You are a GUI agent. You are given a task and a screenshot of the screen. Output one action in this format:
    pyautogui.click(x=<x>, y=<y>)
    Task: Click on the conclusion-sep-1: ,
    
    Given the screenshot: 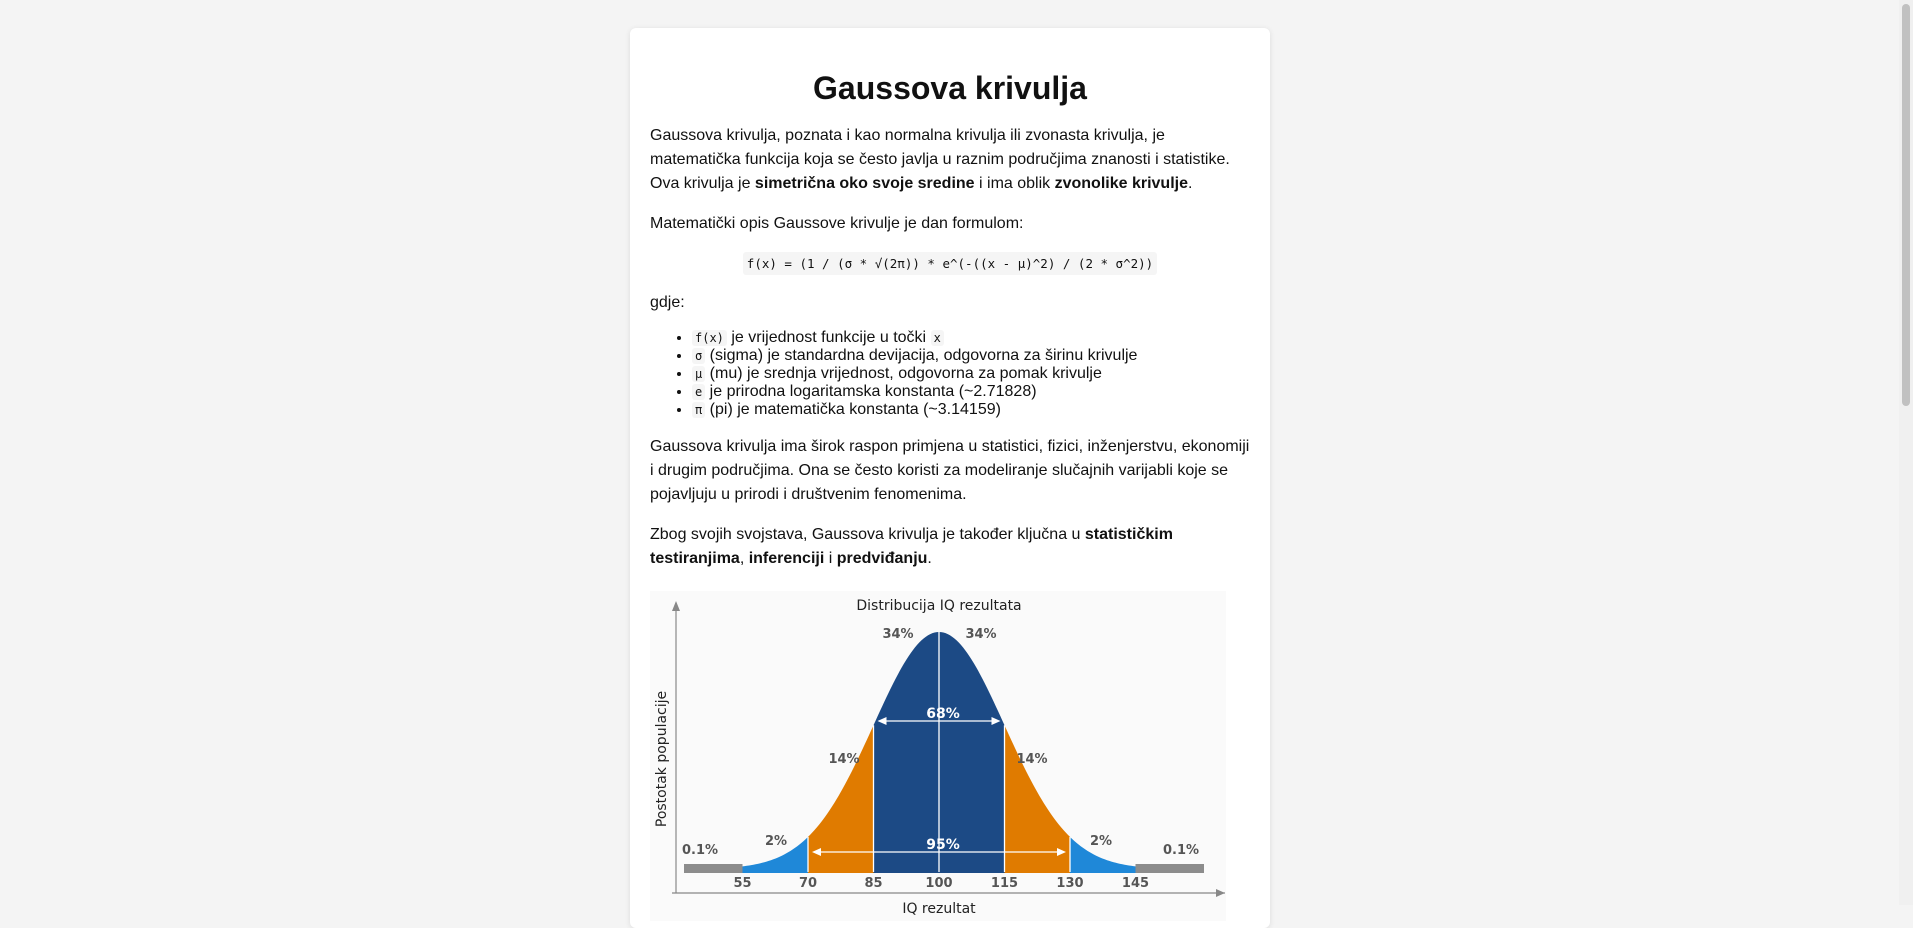 What is the action you would take?
    pyautogui.click(x=744, y=558)
    